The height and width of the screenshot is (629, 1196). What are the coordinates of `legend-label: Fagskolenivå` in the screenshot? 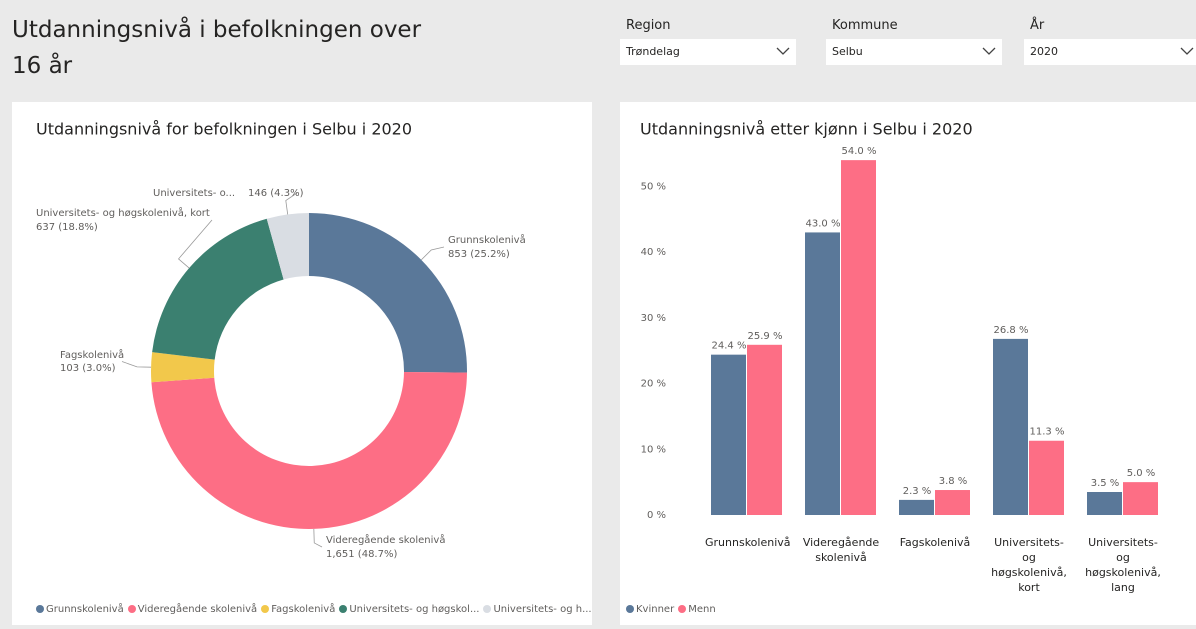 It's located at (303, 609).